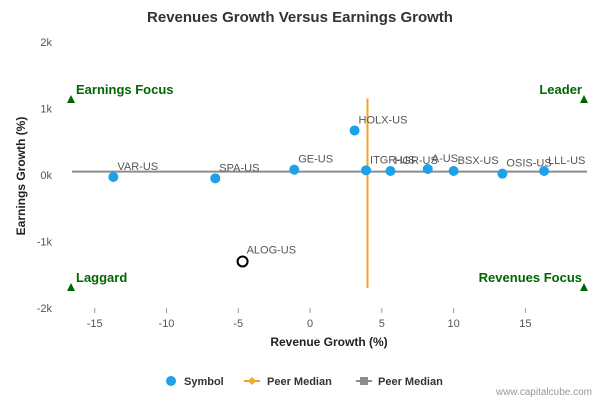 The height and width of the screenshot is (400, 600). Describe the element at coordinates (71, 99) in the screenshot. I see `quadrant-marker-top-left` at that location.